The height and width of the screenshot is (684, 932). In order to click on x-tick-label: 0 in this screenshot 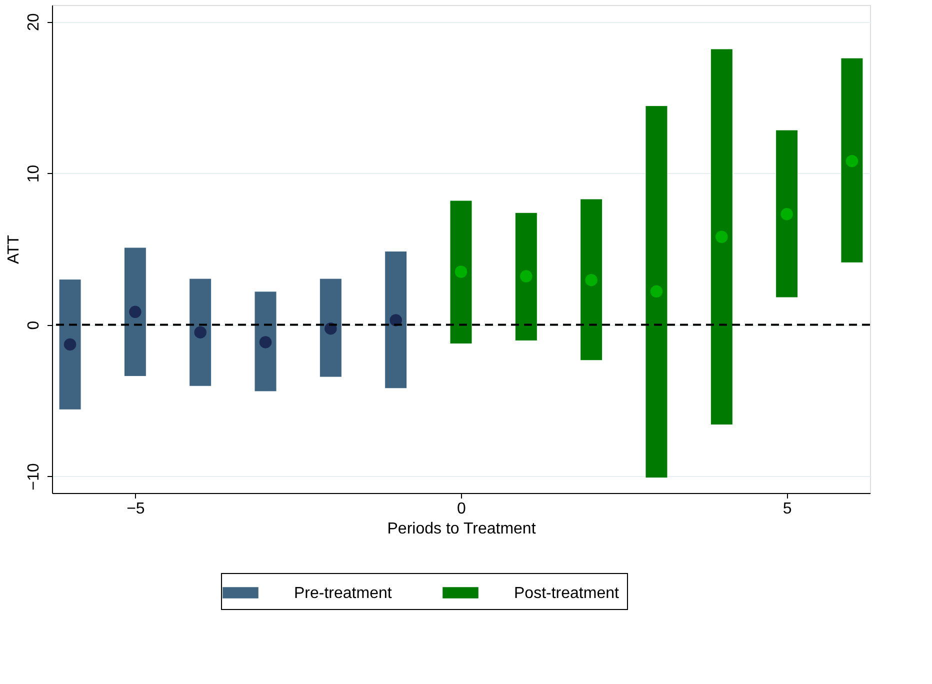, I will do `click(461, 509)`.